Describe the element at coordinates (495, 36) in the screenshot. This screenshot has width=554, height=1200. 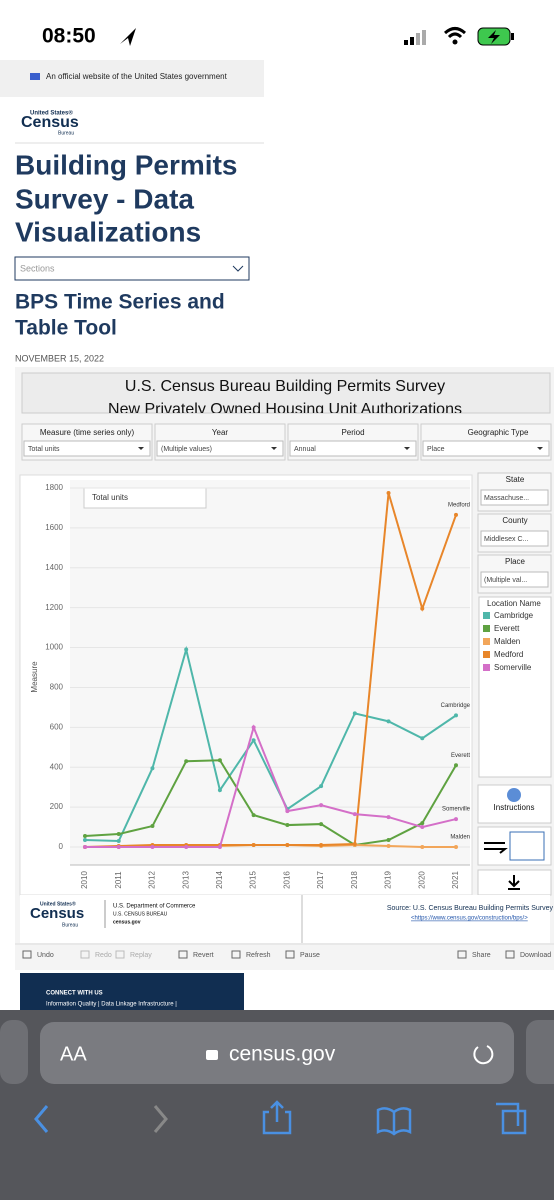
I see `battery-icon` at that location.